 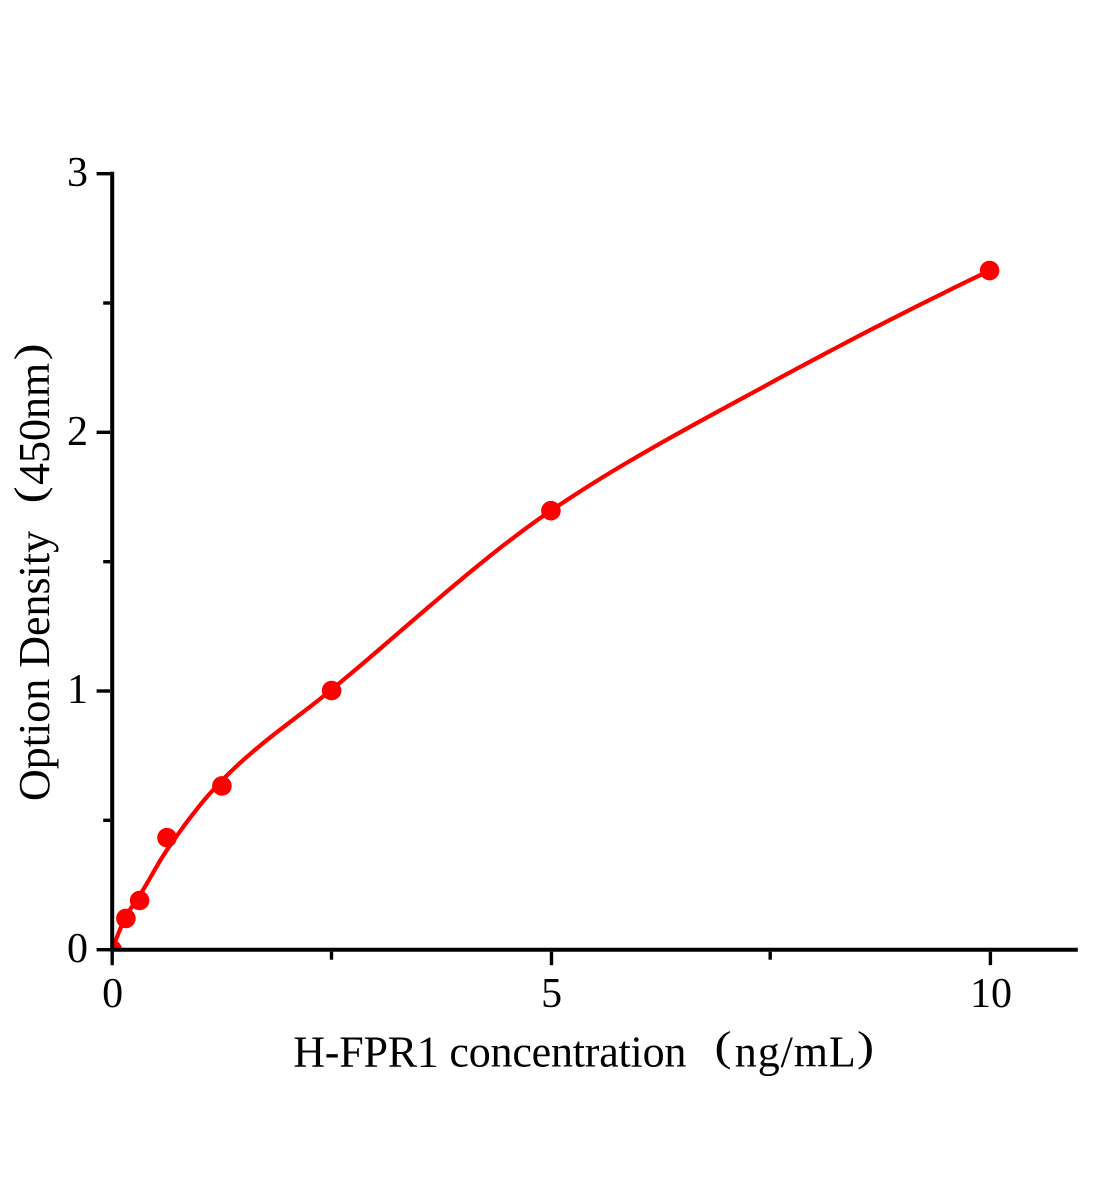 What do you see at coordinates (991, 994) in the screenshot?
I see `svg-text: 10` at bounding box center [991, 994].